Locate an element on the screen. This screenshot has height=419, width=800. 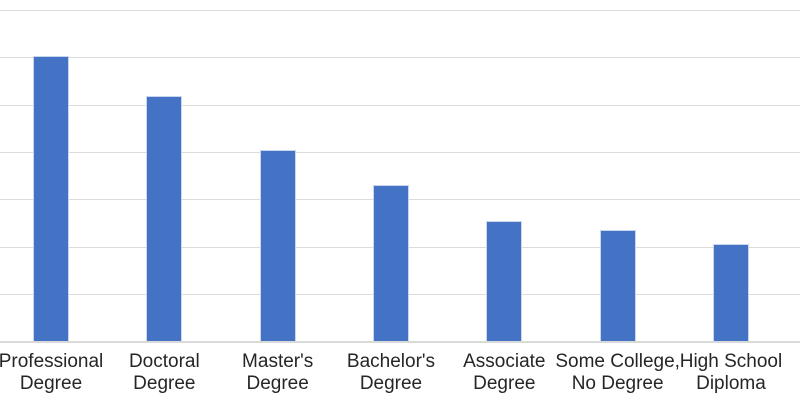
x-axis-label-line: Bachelor's is located at coordinates (391, 361).